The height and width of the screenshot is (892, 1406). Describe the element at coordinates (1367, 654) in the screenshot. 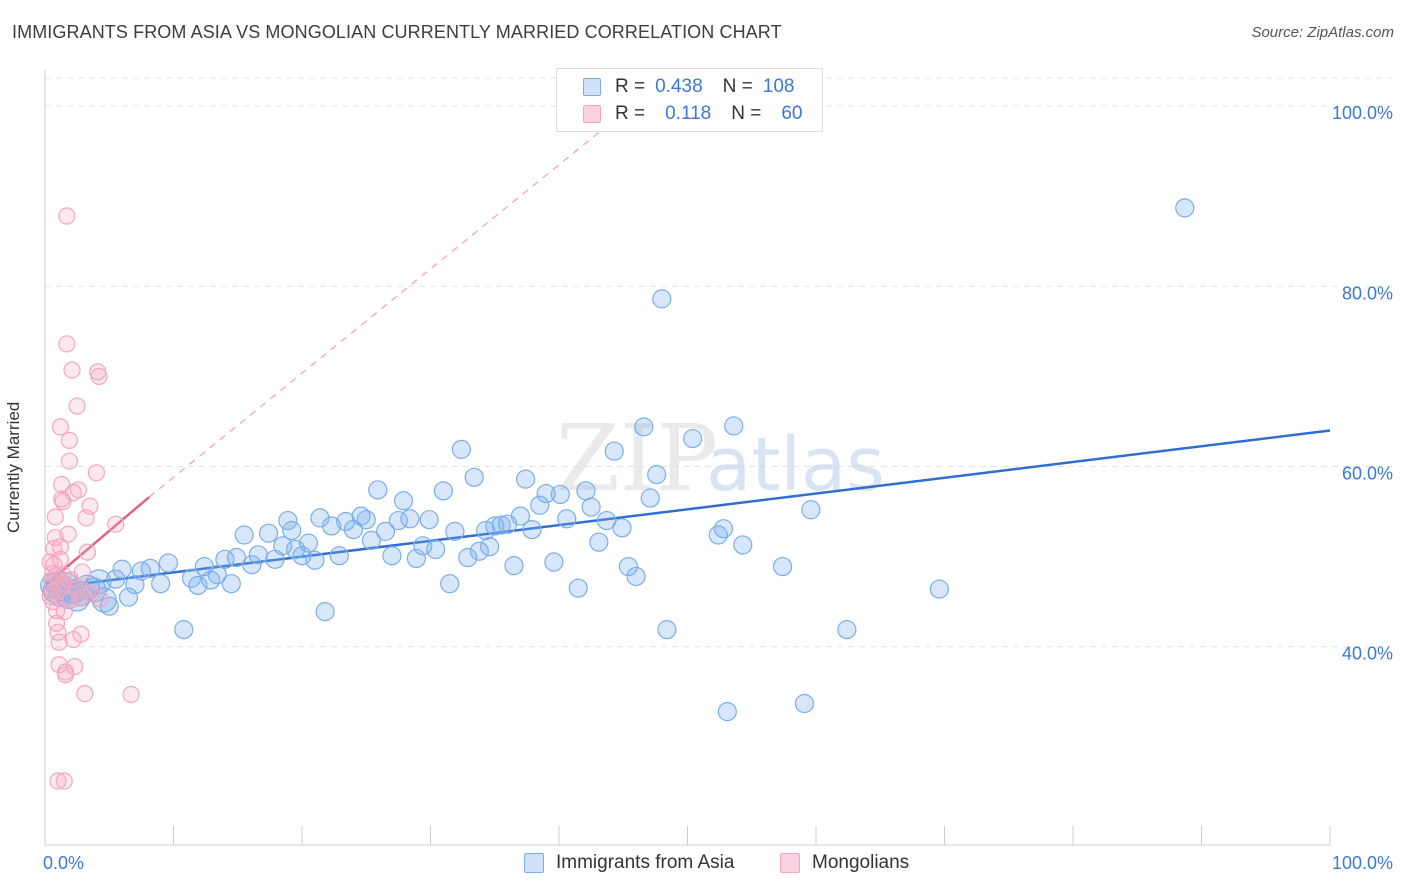

I see `y-tick-label: 40.0%` at that location.